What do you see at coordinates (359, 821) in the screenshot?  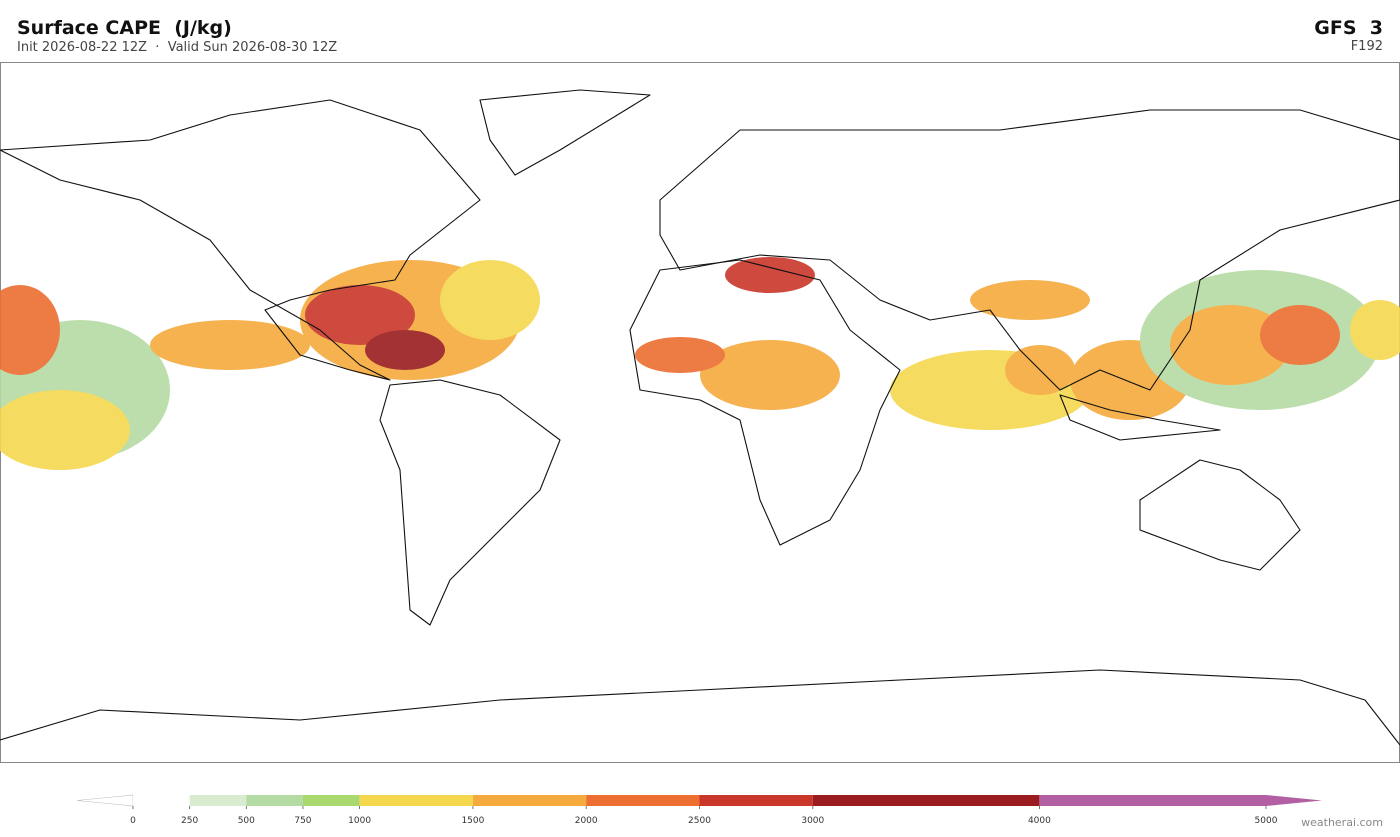 I see `colorbar-tick-label: 1000` at bounding box center [359, 821].